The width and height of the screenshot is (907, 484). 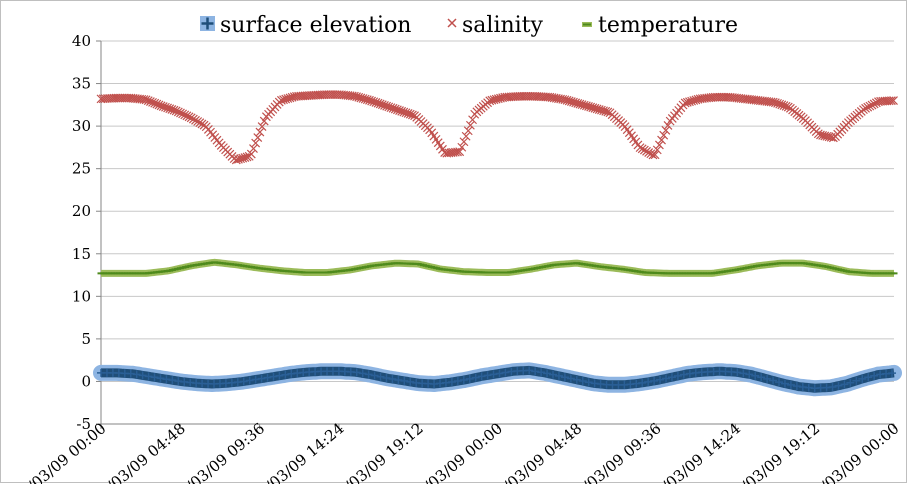 I want to click on legend-label-salinity: salinity, so click(x=503, y=25).